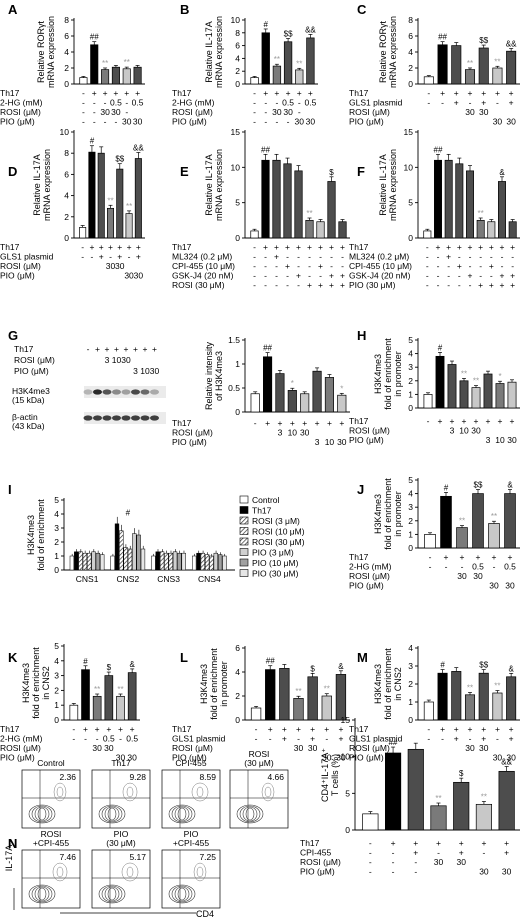  I want to click on blot-band, so click(116, 392).